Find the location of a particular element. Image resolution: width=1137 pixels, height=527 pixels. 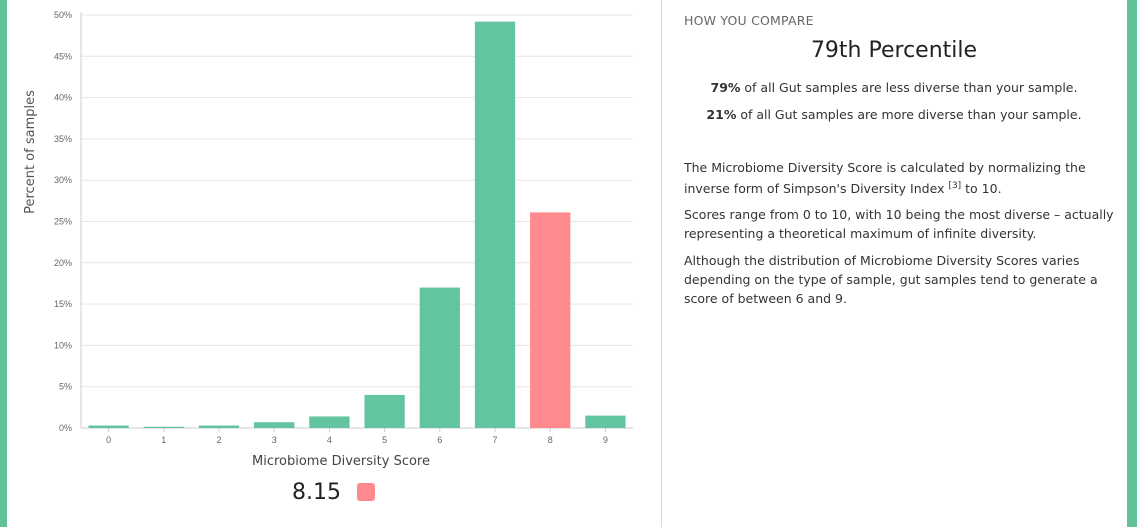

x-tick-label: 9 is located at coordinates (605, 440).